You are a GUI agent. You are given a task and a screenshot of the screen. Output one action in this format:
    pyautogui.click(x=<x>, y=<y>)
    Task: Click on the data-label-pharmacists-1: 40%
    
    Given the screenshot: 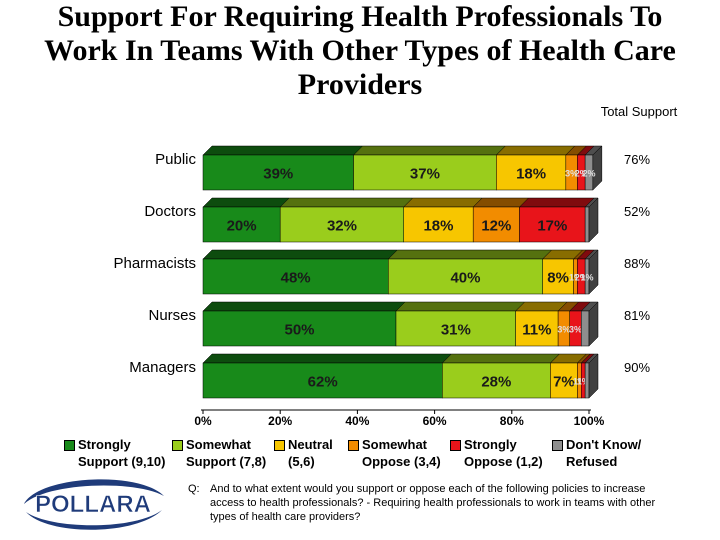 What is the action you would take?
    pyautogui.click(x=465, y=278)
    